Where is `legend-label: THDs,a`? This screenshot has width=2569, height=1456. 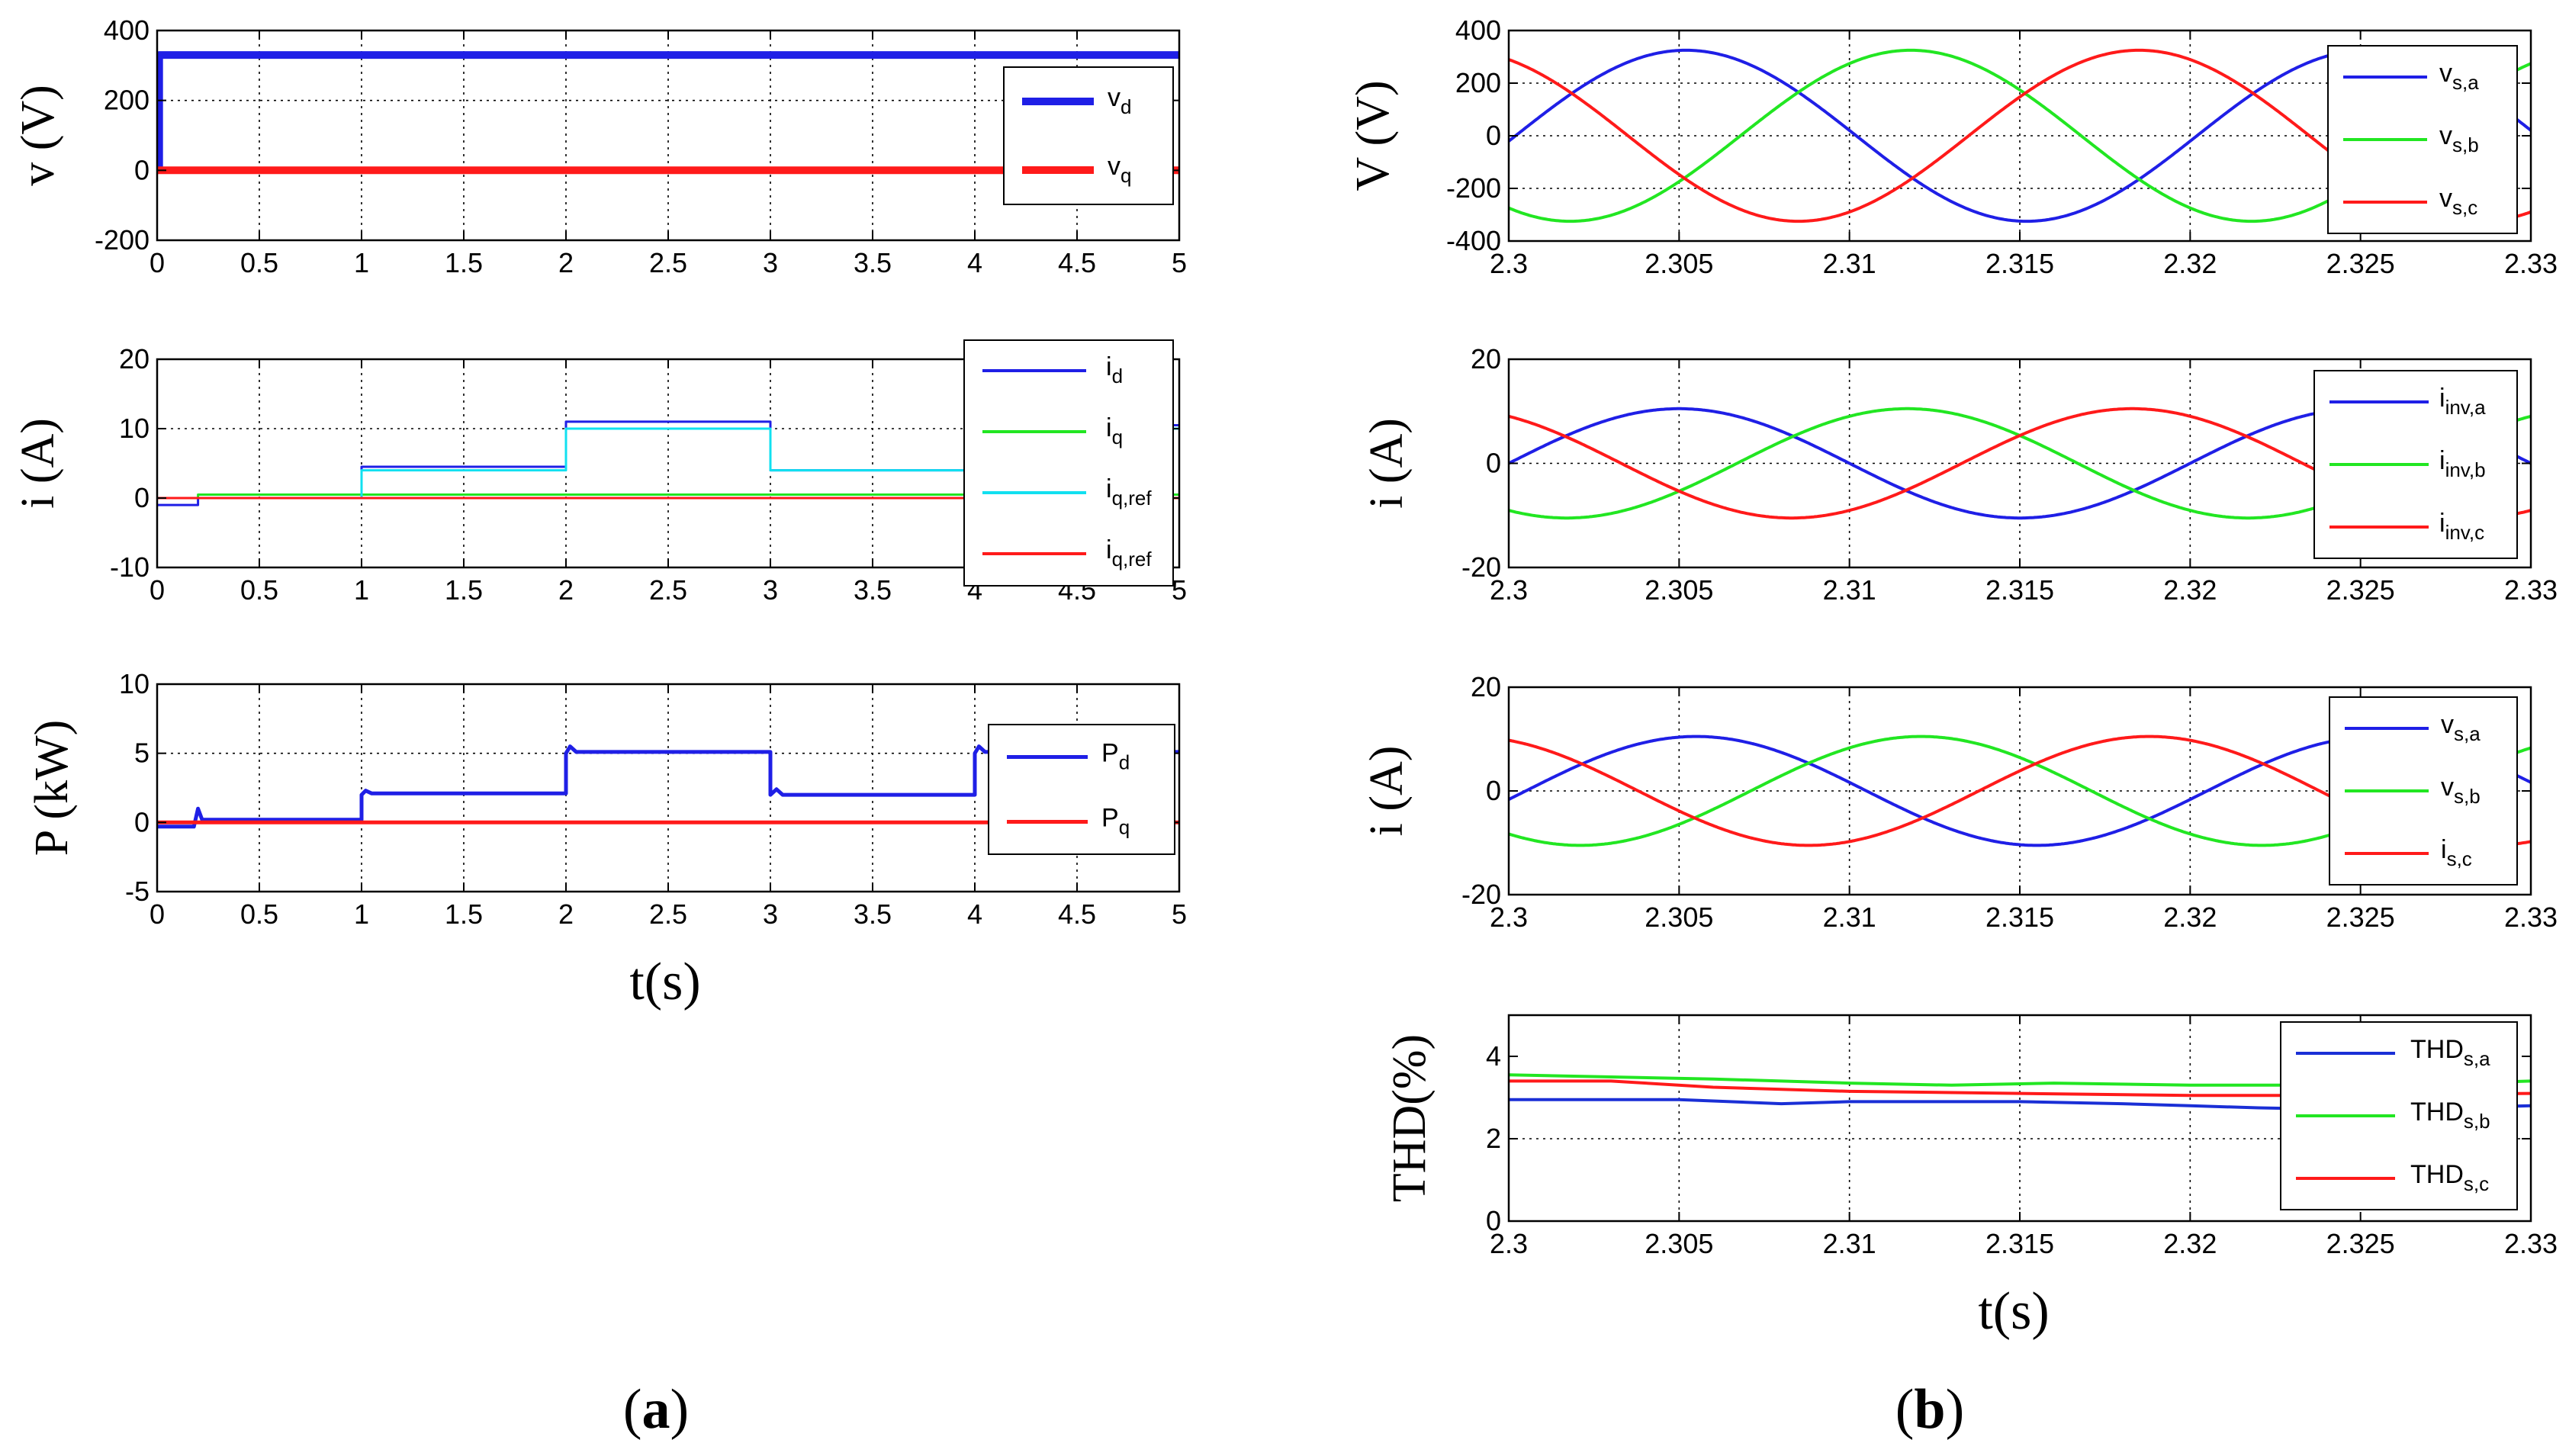 legend-label: THDs,a is located at coordinates (2450, 1052).